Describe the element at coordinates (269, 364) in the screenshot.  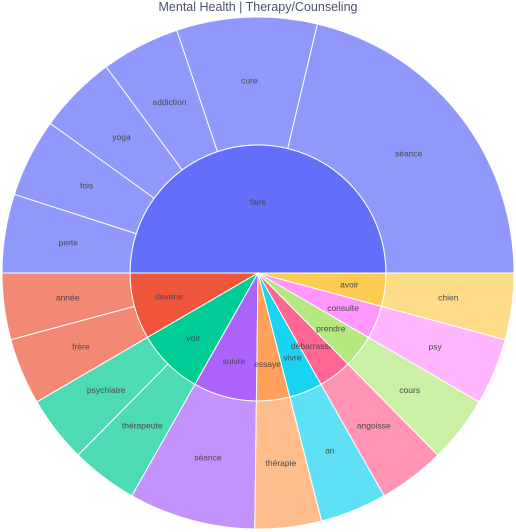
I see `label-essayer: essayer` at that location.